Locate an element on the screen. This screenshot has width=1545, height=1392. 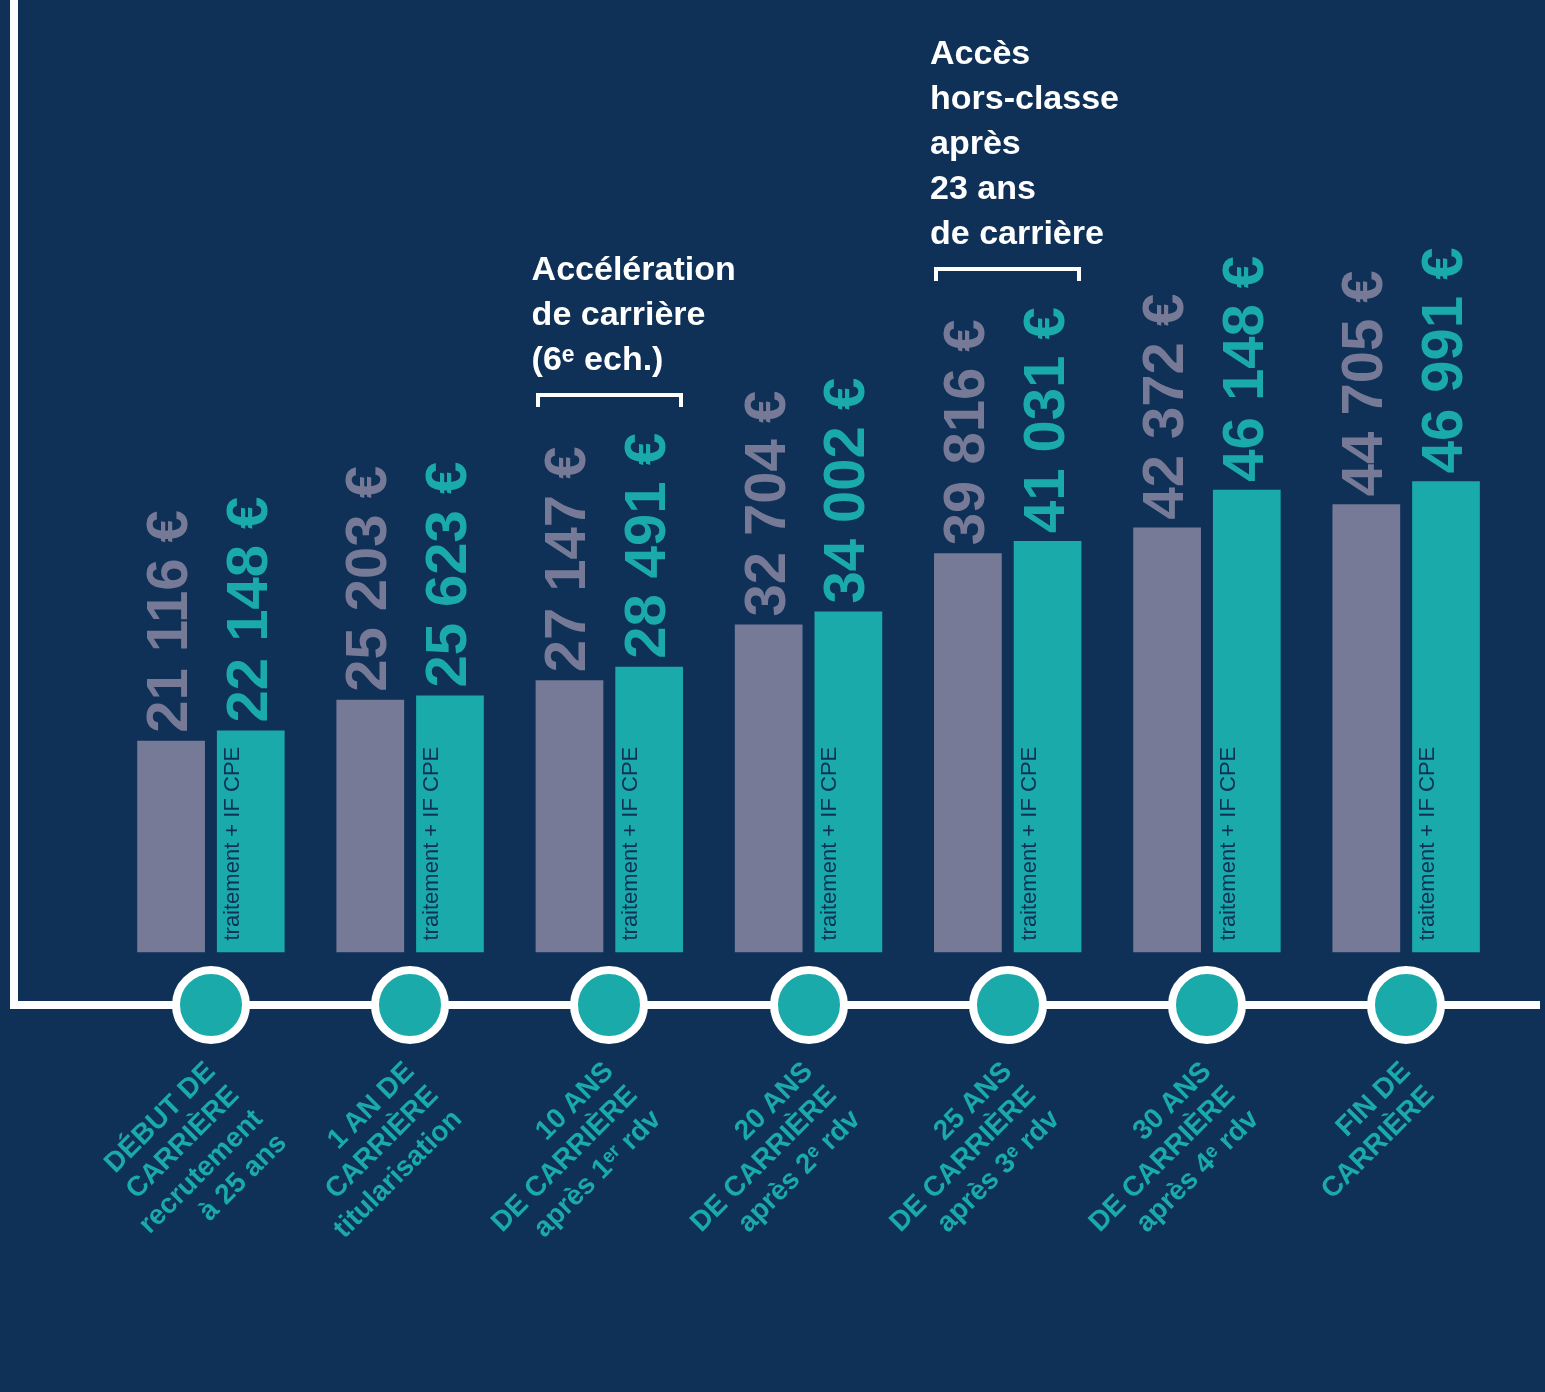
data-label: 25 203 € is located at coordinates (366, 579).